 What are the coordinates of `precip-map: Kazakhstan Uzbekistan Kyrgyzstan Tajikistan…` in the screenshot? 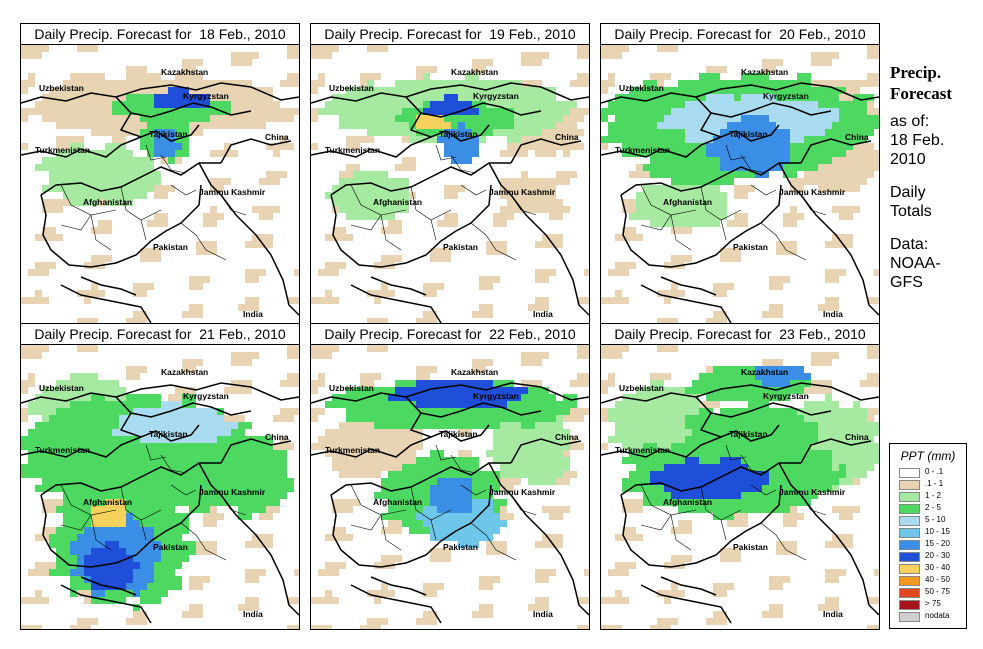 It's located at (160, 487).